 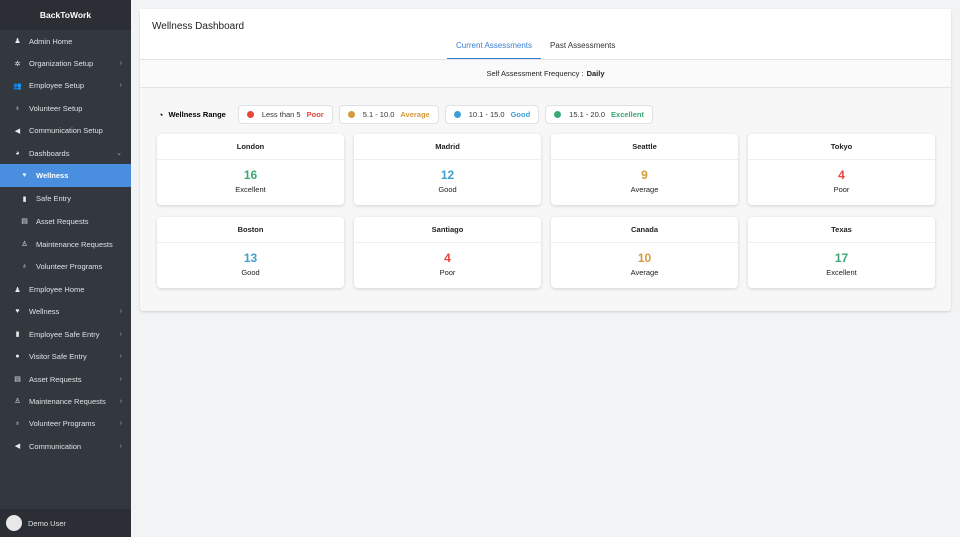 I want to click on city-name: London, so click(x=250, y=147).